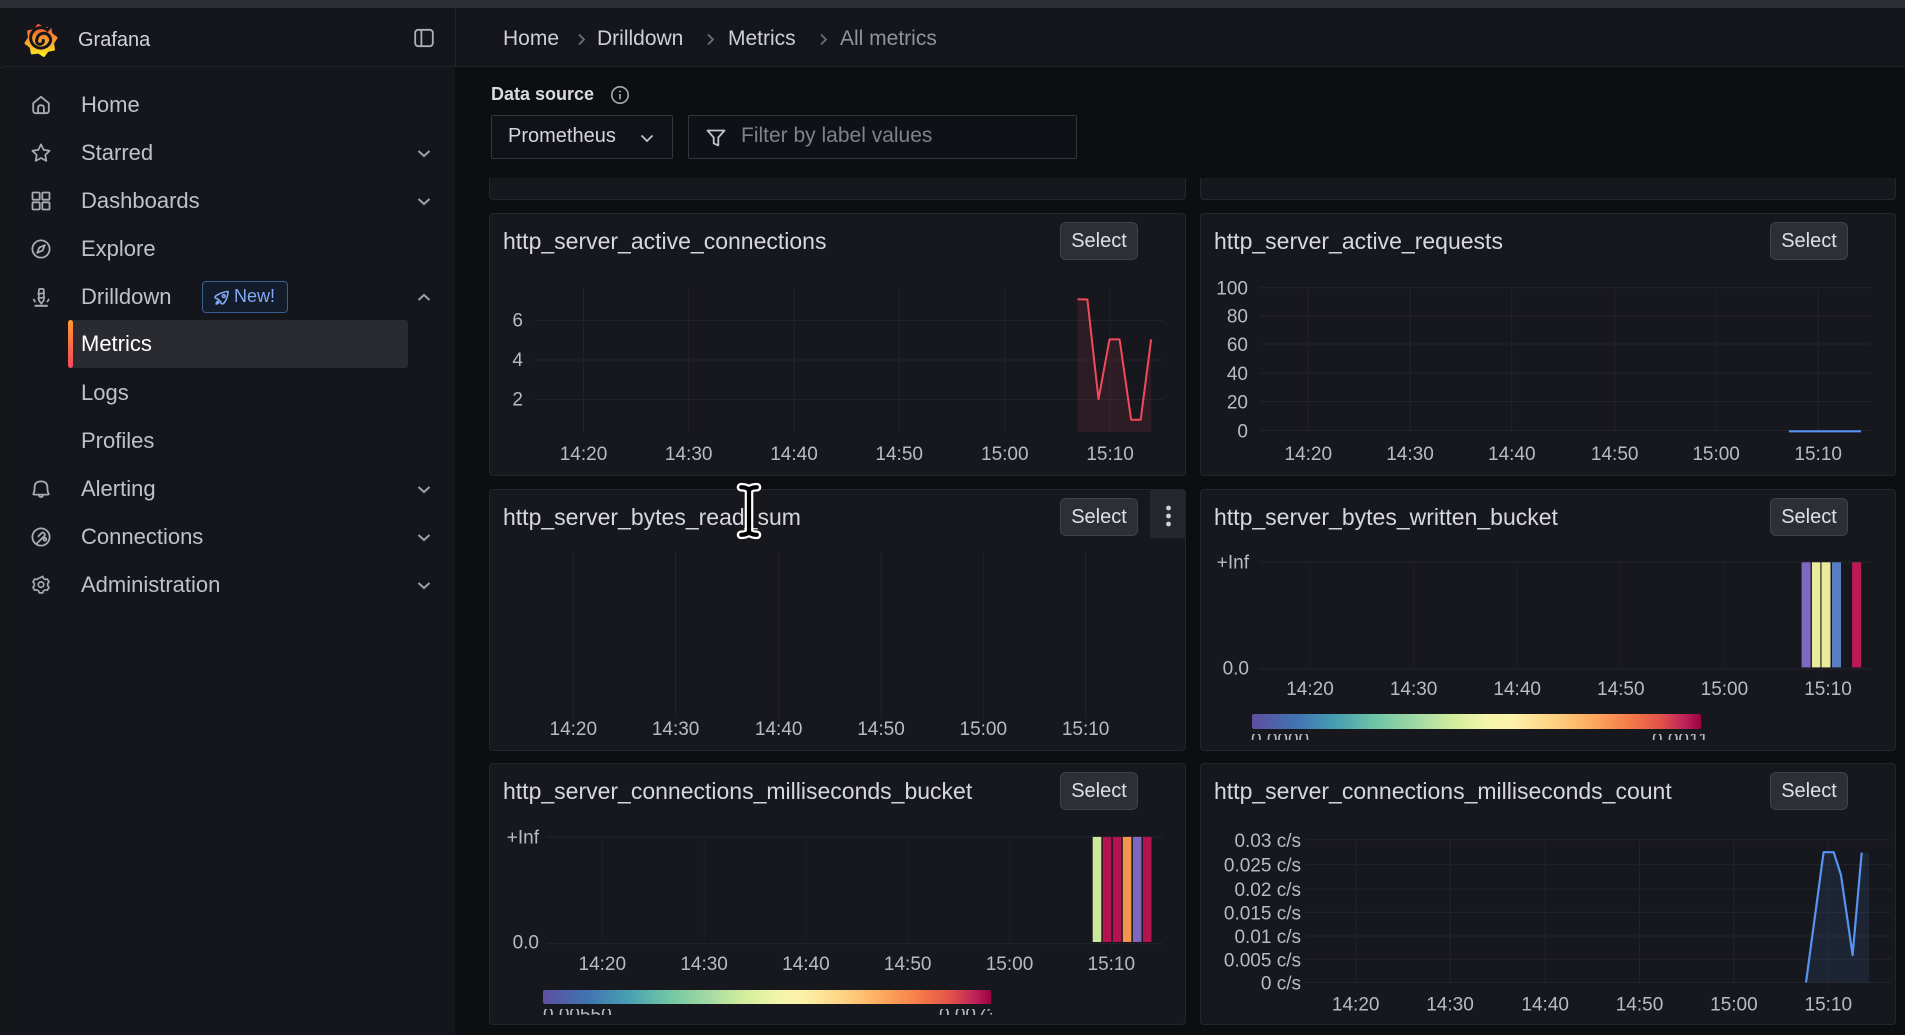  I want to click on svg-text: 2, so click(517, 400).